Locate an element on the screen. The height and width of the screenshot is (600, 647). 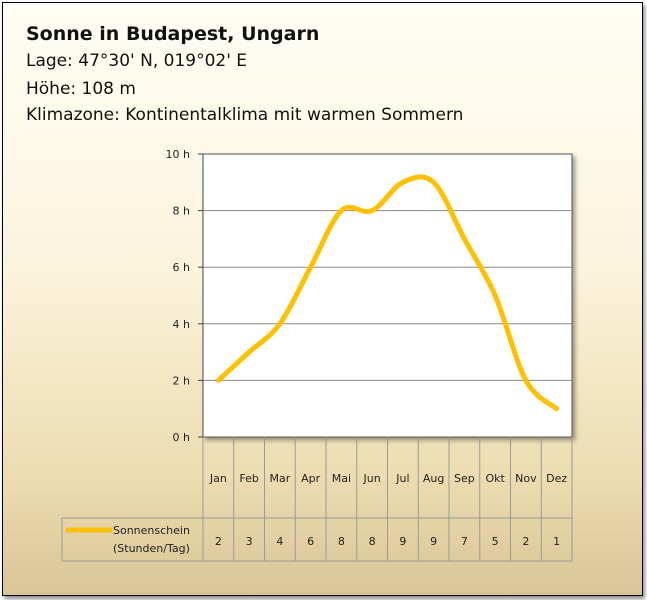
y-axis: 0 h 2 h 4 h 6 h 8 h 10 h is located at coordinates (185, 296).